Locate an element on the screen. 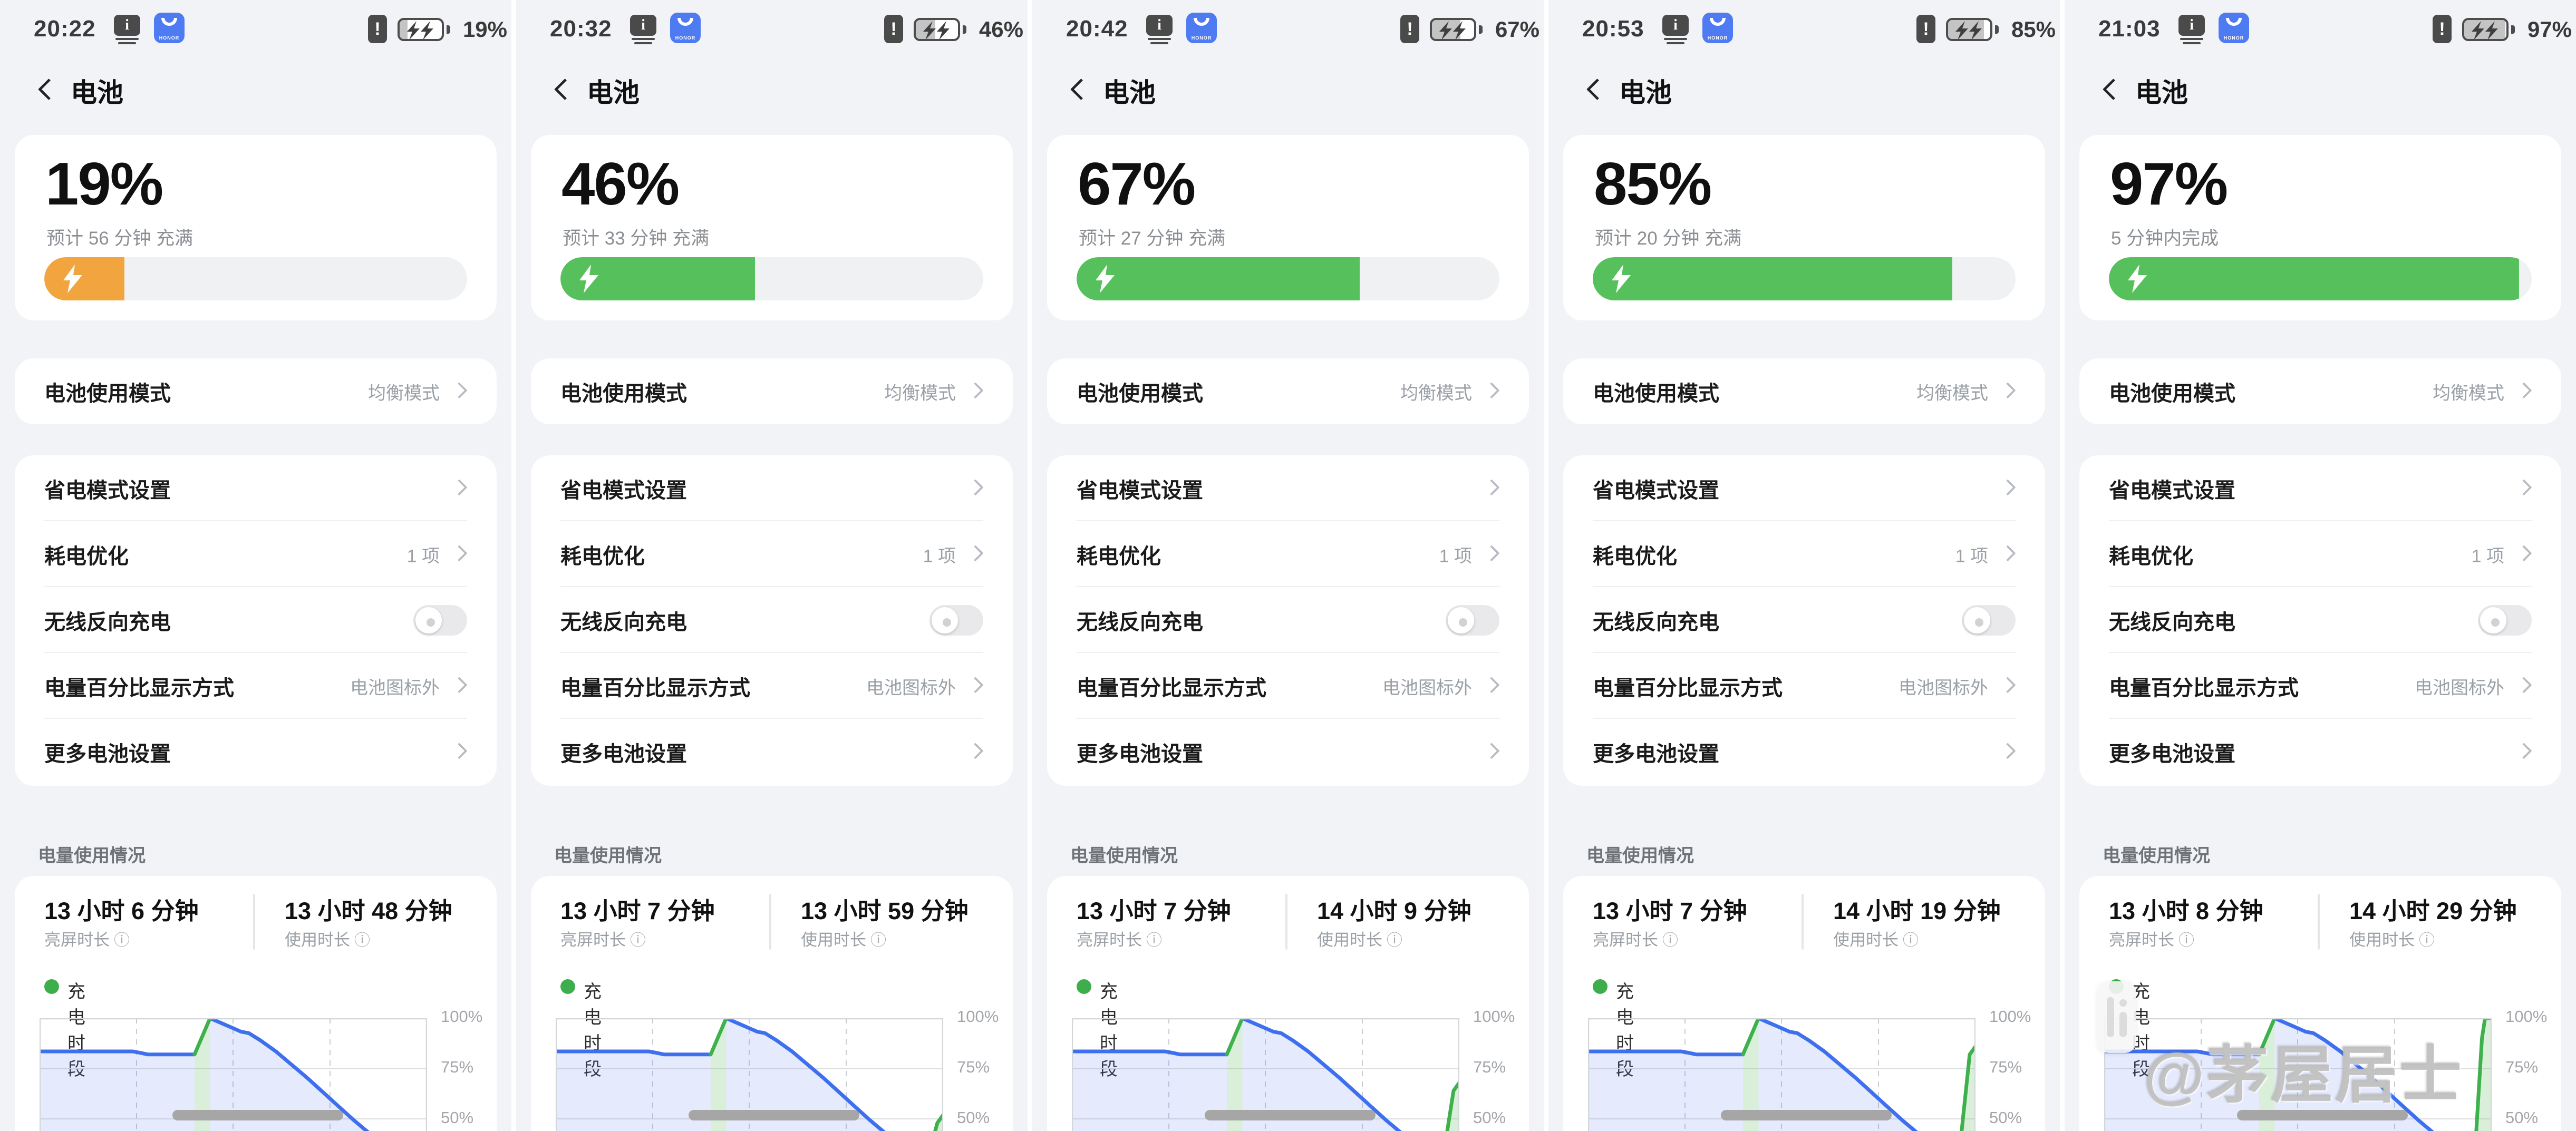  battery-level-percent: 85% is located at coordinates (1653, 184).